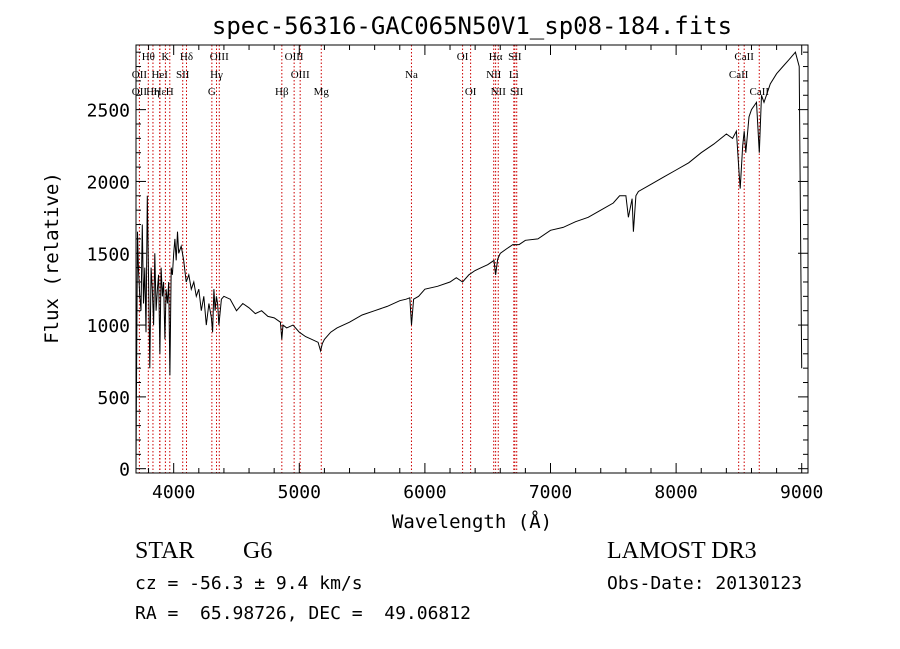  Describe the element at coordinates (108, 326) in the screenshot. I see `y-tick-label-2: 1000` at that location.